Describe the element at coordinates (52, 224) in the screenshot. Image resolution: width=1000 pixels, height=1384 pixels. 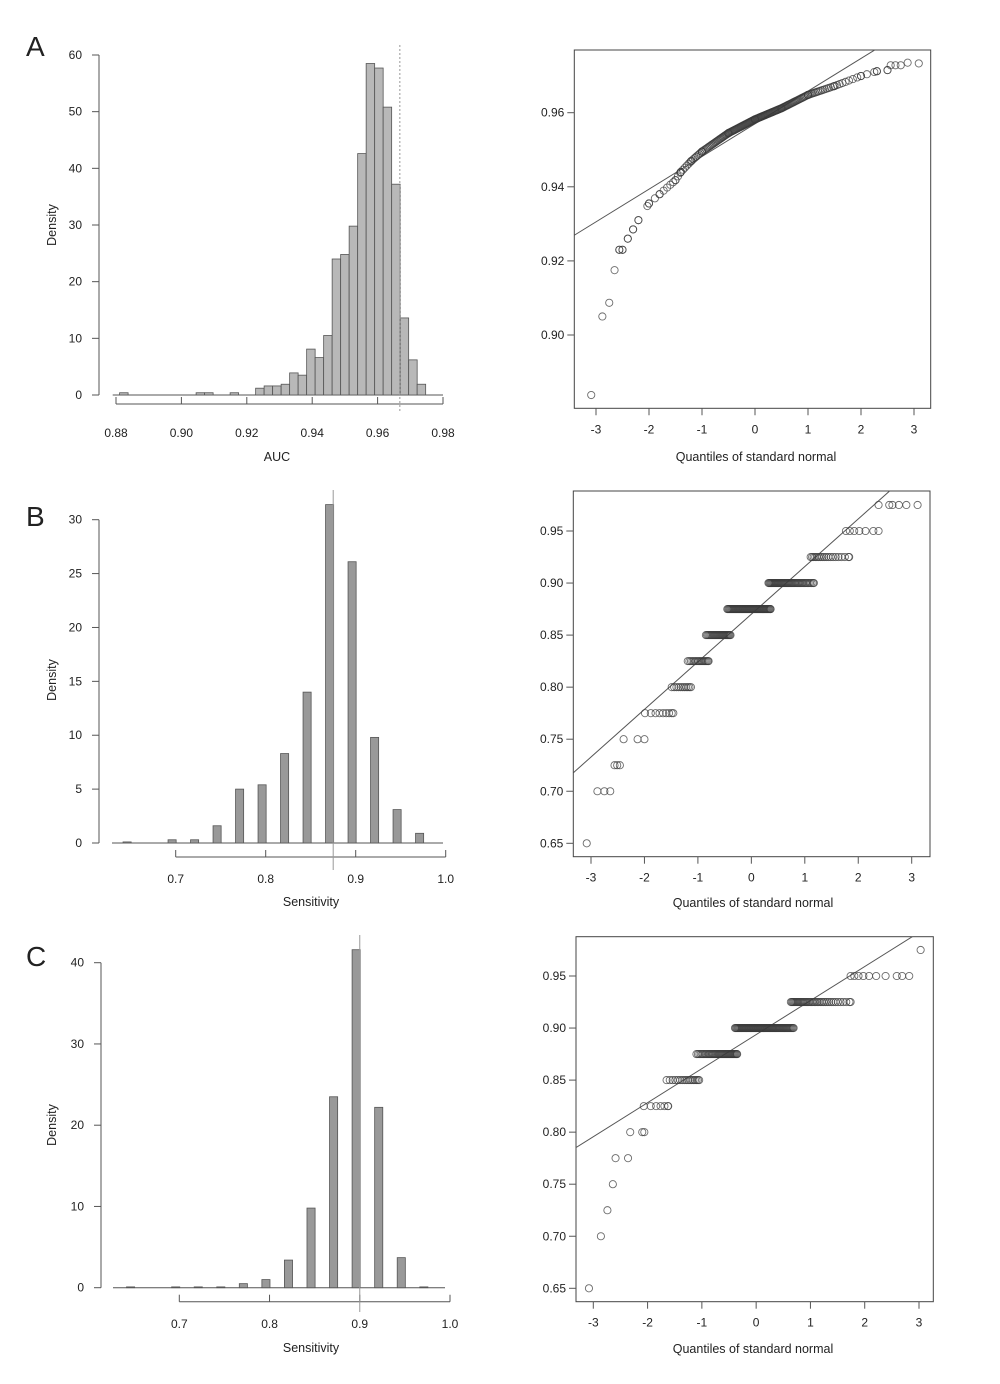
I see `hist-a-ylabel: Density` at that location.